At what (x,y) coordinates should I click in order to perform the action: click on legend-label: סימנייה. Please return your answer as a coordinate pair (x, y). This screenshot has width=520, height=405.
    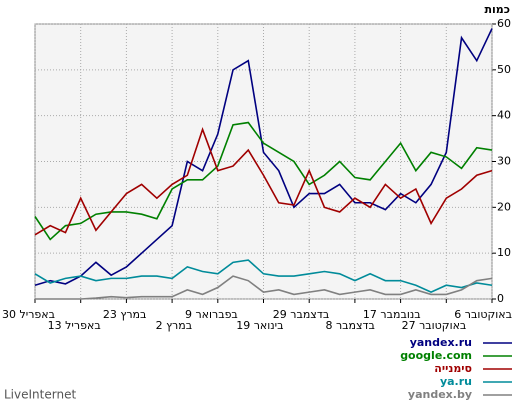
    Looking at the image, I should click on (453, 368).